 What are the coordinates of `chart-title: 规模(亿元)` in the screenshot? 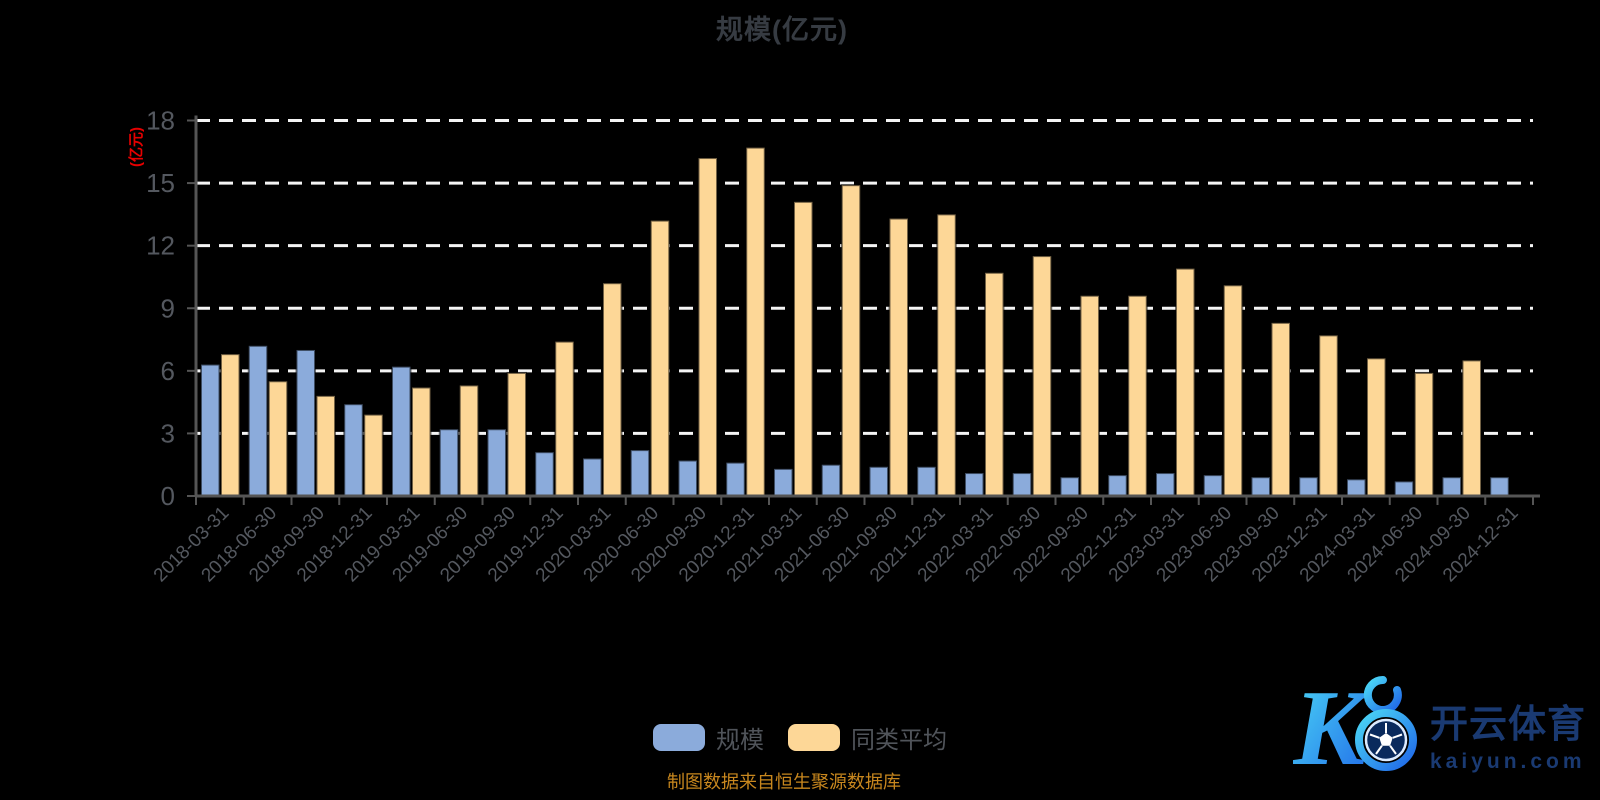 It's located at (782, 30).